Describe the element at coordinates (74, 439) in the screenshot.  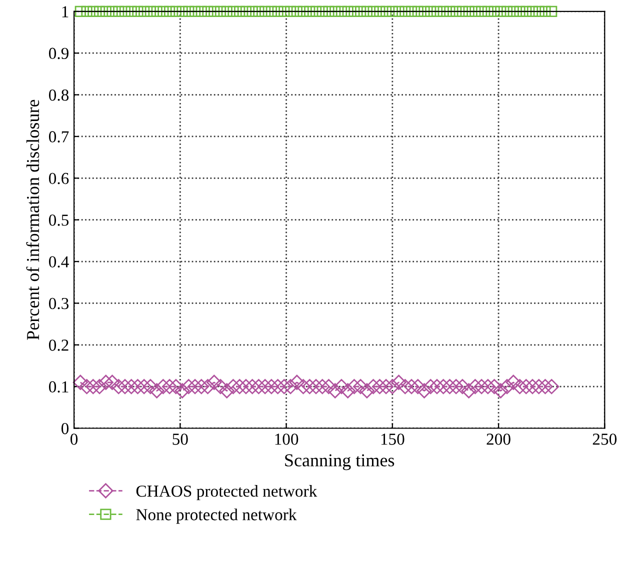
I see `x-tick-label: 0` at that location.